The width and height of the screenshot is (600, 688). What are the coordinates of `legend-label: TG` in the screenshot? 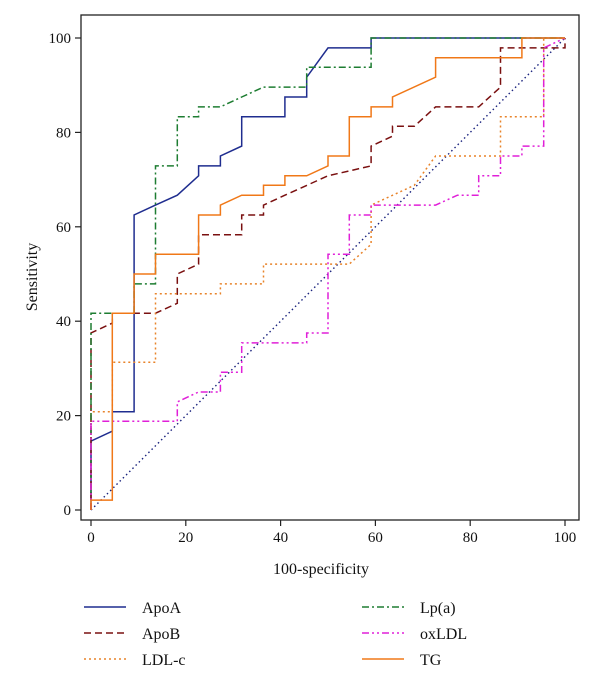 It's located at (431, 660).